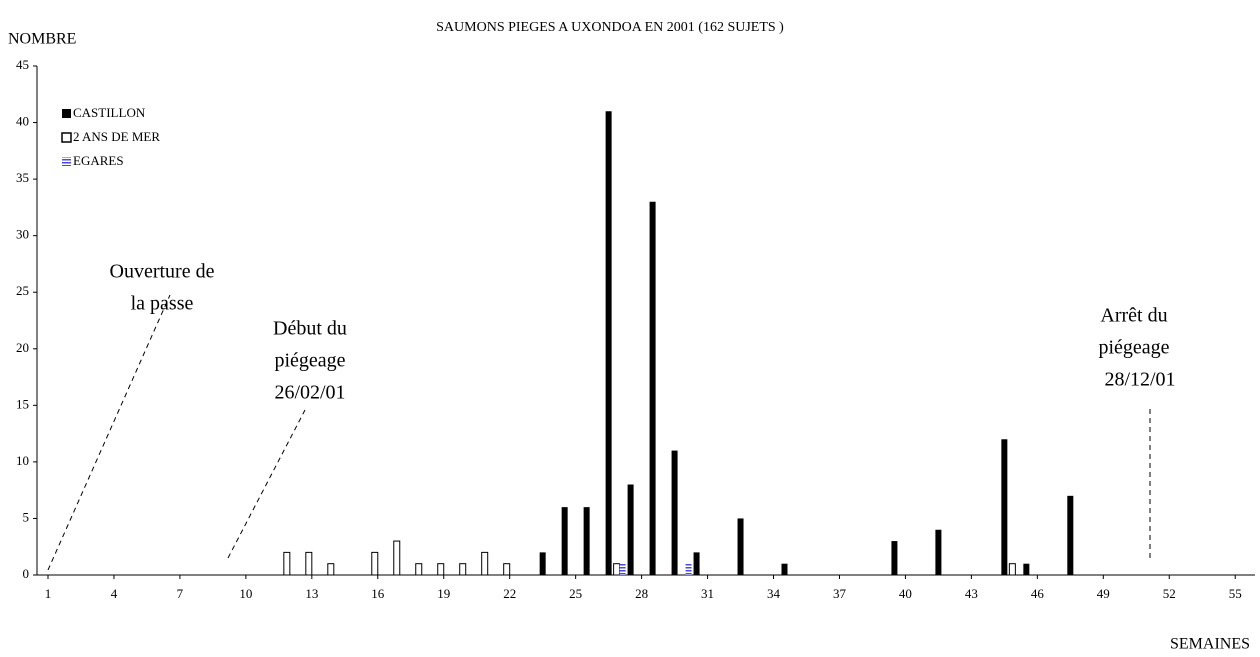 The width and height of the screenshot is (1260, 657). What do you see at coordinates (116, 136) in the screenshot?
I see `legend-label: 2 ANS DE MER` at bounding box center [116, 136].